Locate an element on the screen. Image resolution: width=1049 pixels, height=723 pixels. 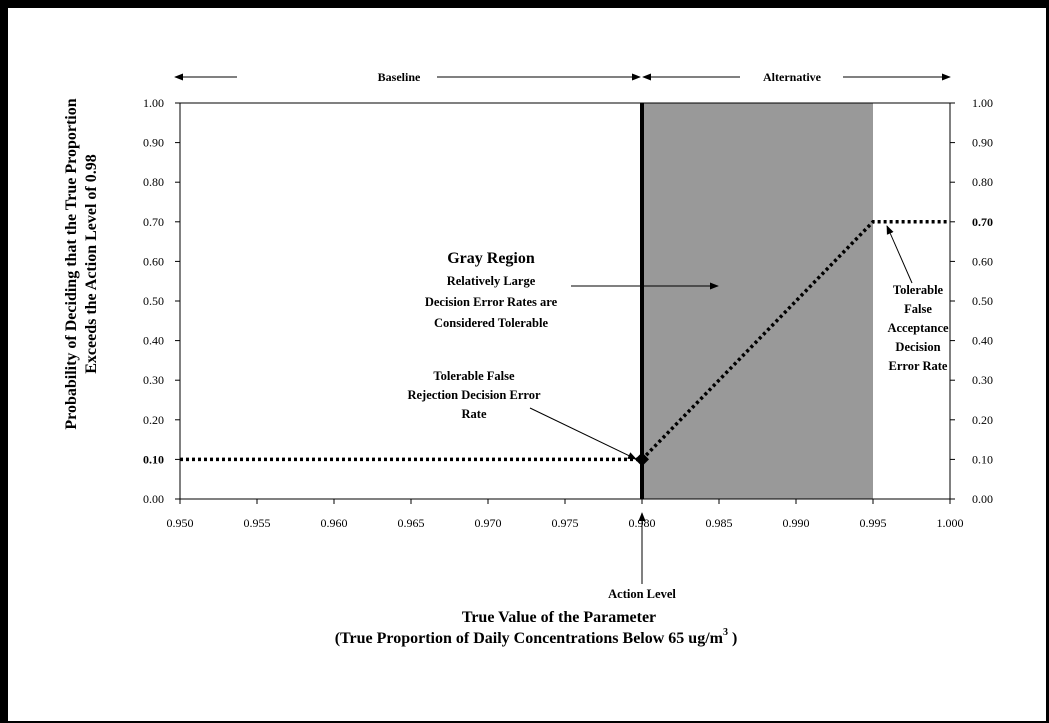
y2-tick-label: 0.50 is located at coordinates (982, 301).